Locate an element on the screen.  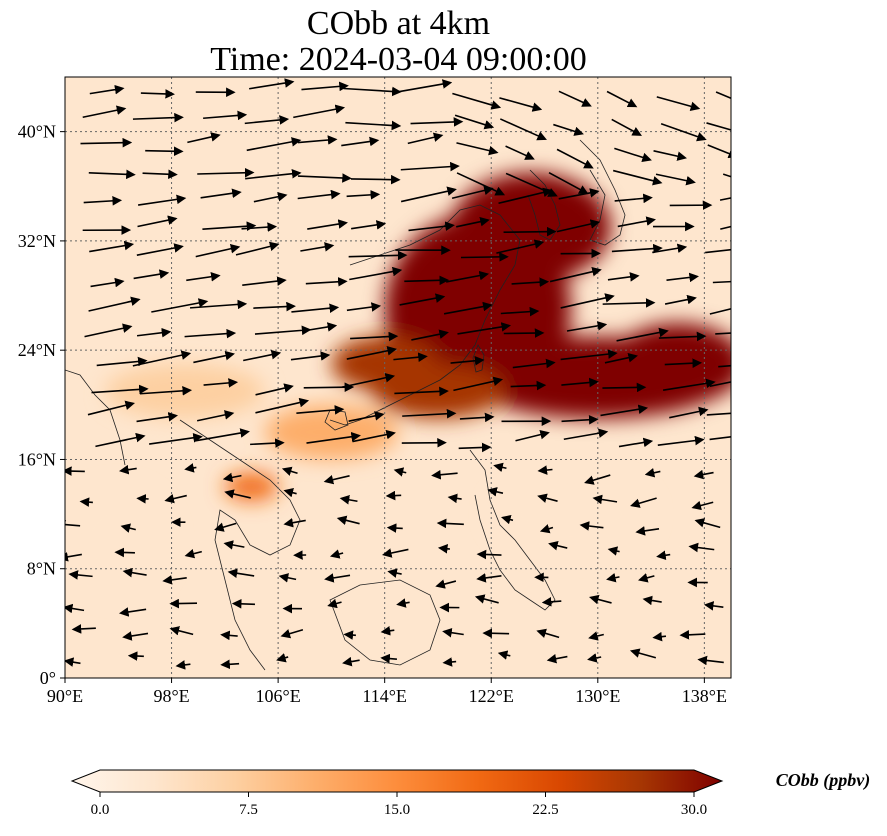
y-axis-ticks: 0° 8°N 16°N 24°N 32°N 40°N is located at coordinates (41, 405).